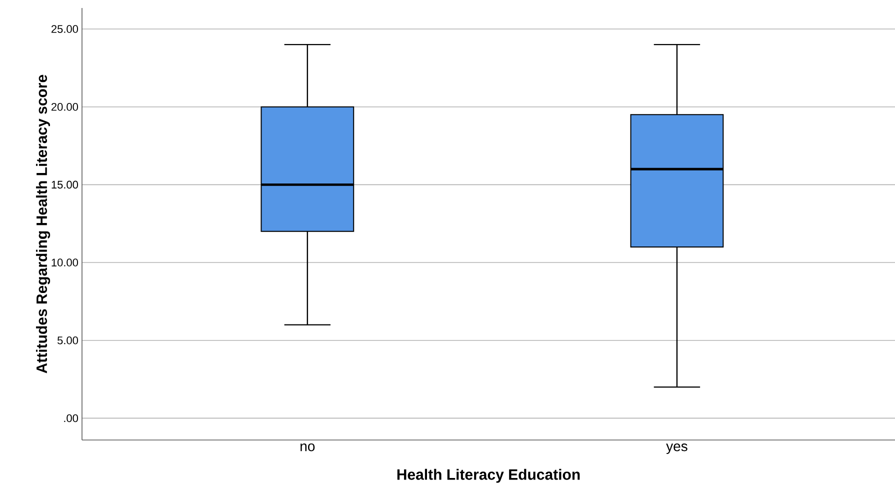  What do you see at coordinates (677, 449) in the screenshot?
I see `x-tick-label: yes` at bounding box center [677, 449].